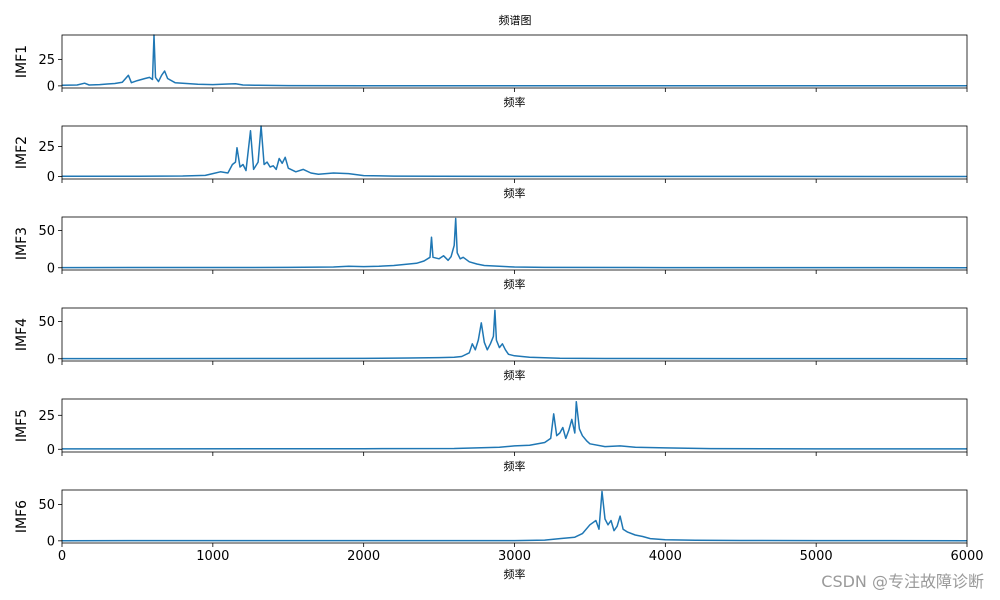  I want to click on panel-6-xlabel: 频率, so click(515, 574).